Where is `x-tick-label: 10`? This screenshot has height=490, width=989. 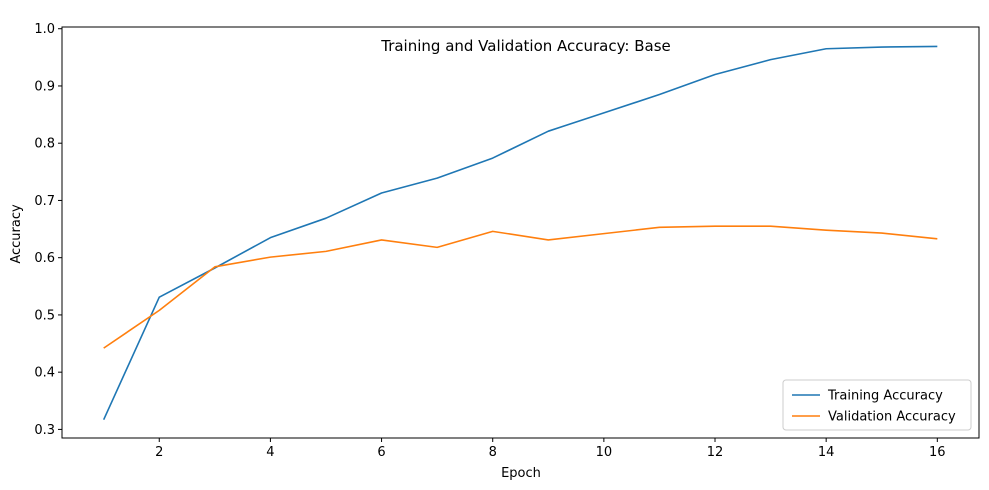
x-tick-label: 10 is located at coordinates (604, 452).